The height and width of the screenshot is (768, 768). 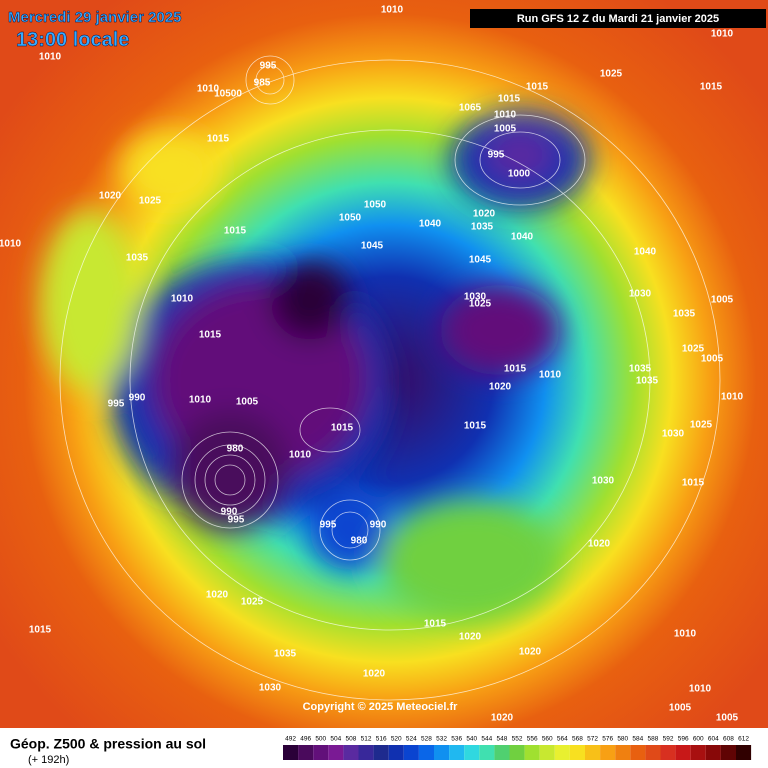 I want to click on isobar-label: 1045, so click(x=480, y=260).